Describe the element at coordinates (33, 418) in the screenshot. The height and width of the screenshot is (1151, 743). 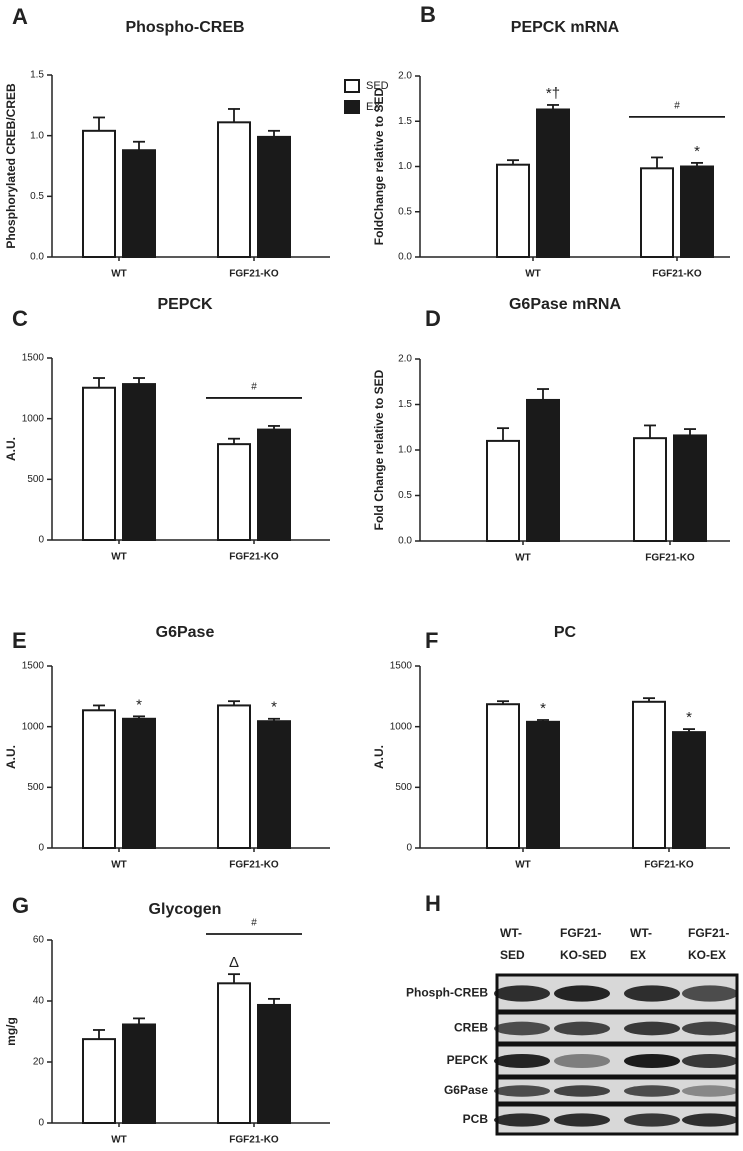
I see `y-tick-label: 1000` at that location.